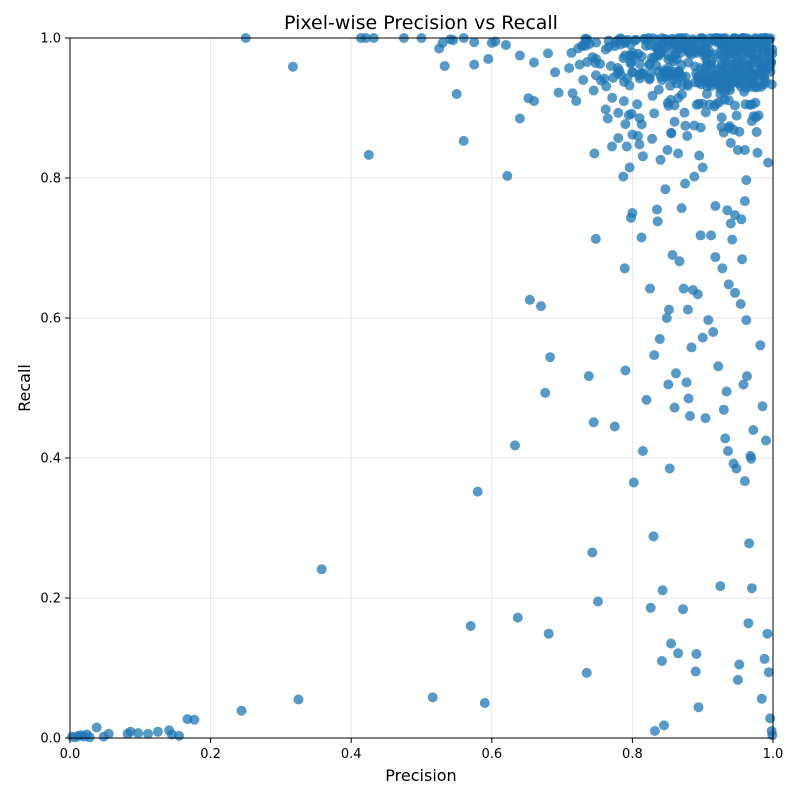 Image resolution: width=800 pixels, height=800 pixels. Describe the element at coordinates (55, 389) in the screenshot. I see `y-axis-ticks: 0.0 0.2 0.4 0.6 0.8 1.0` at that location.